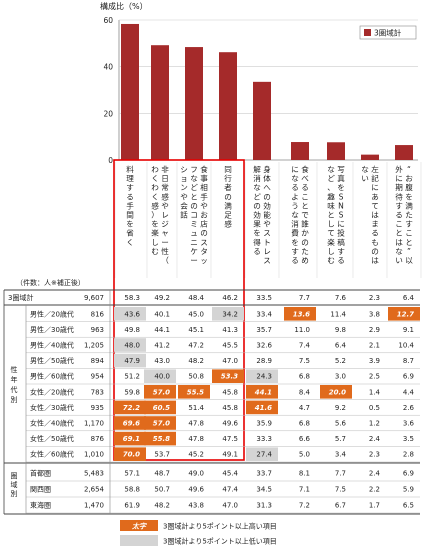  Describe the element at coordinates (131, 408) in the screenshot. I see `table-cell: 72.2` at that location.